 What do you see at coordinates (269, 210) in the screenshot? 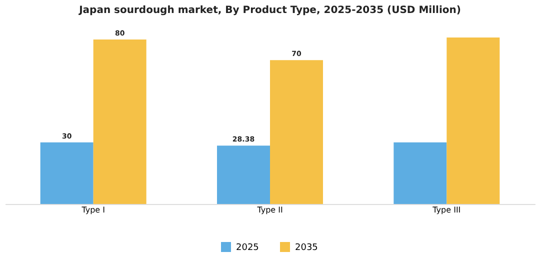
I see `x-tick-label: Type II` at bounding box center [269, 210].